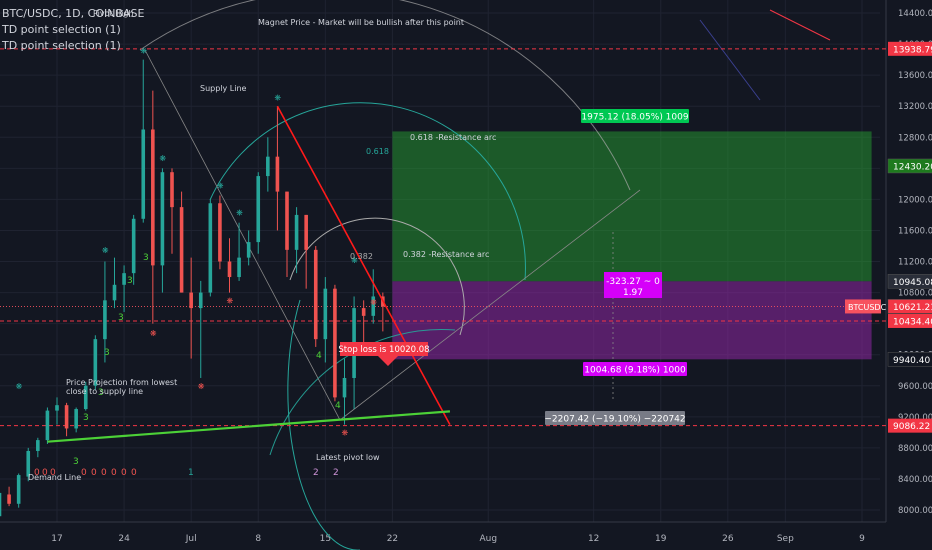 The height and width of the screenshot is (550, 932). Describe the element at coordinates (593, 539) in the screenshot. I see `x-tick-label: 12` at that location.